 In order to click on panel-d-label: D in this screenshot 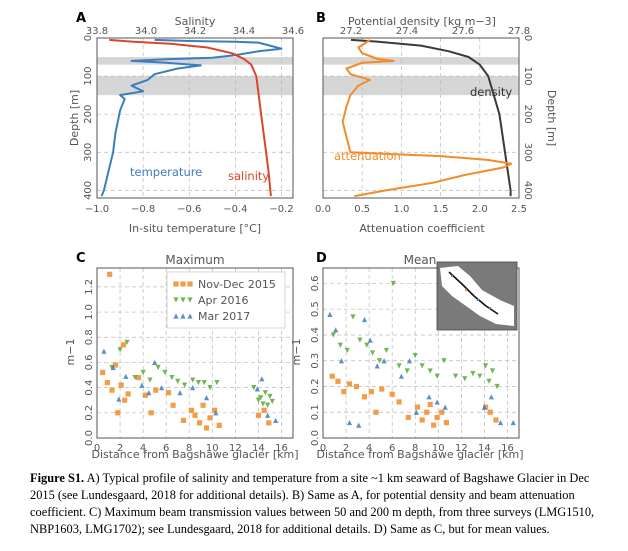, I will do `click(321, 258)`.